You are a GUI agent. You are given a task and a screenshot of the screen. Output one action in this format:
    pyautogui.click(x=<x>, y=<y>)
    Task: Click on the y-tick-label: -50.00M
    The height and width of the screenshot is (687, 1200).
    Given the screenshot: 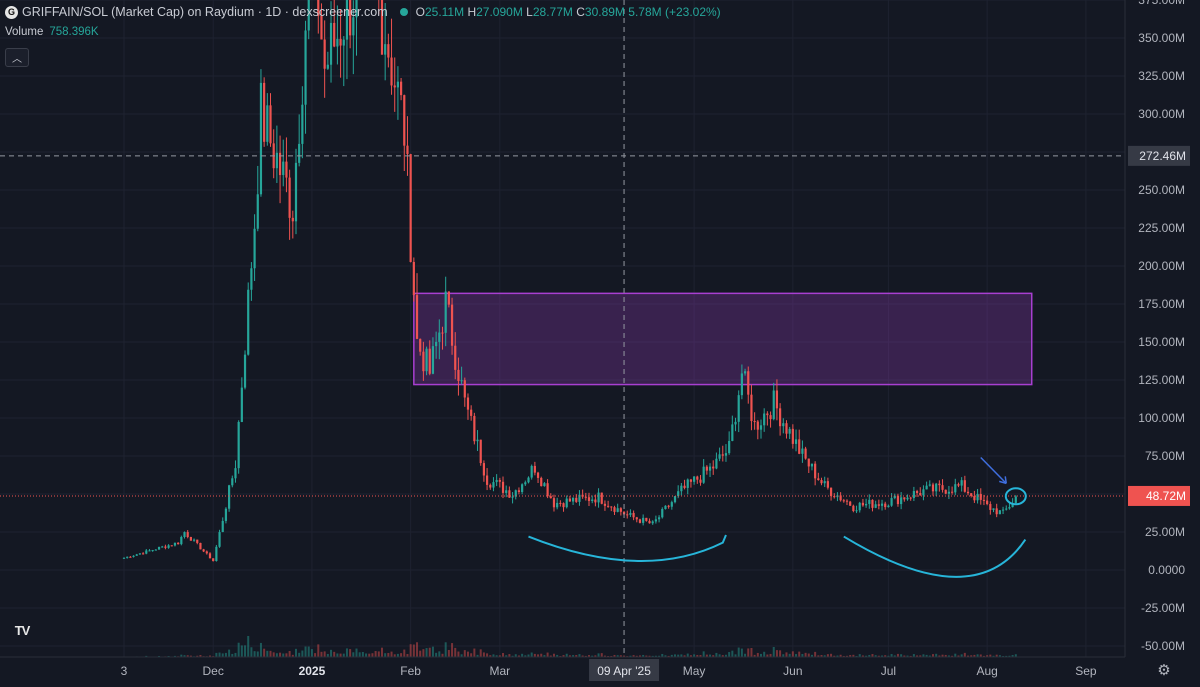 What is the action you would take?
    pyautogui.click(x=1163, y=646)
    